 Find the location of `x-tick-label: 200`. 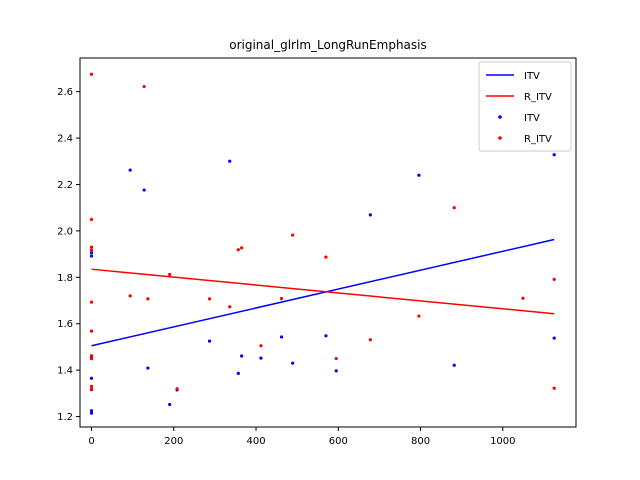

x-tick-label: 200 is located at coordinates (173, 441).